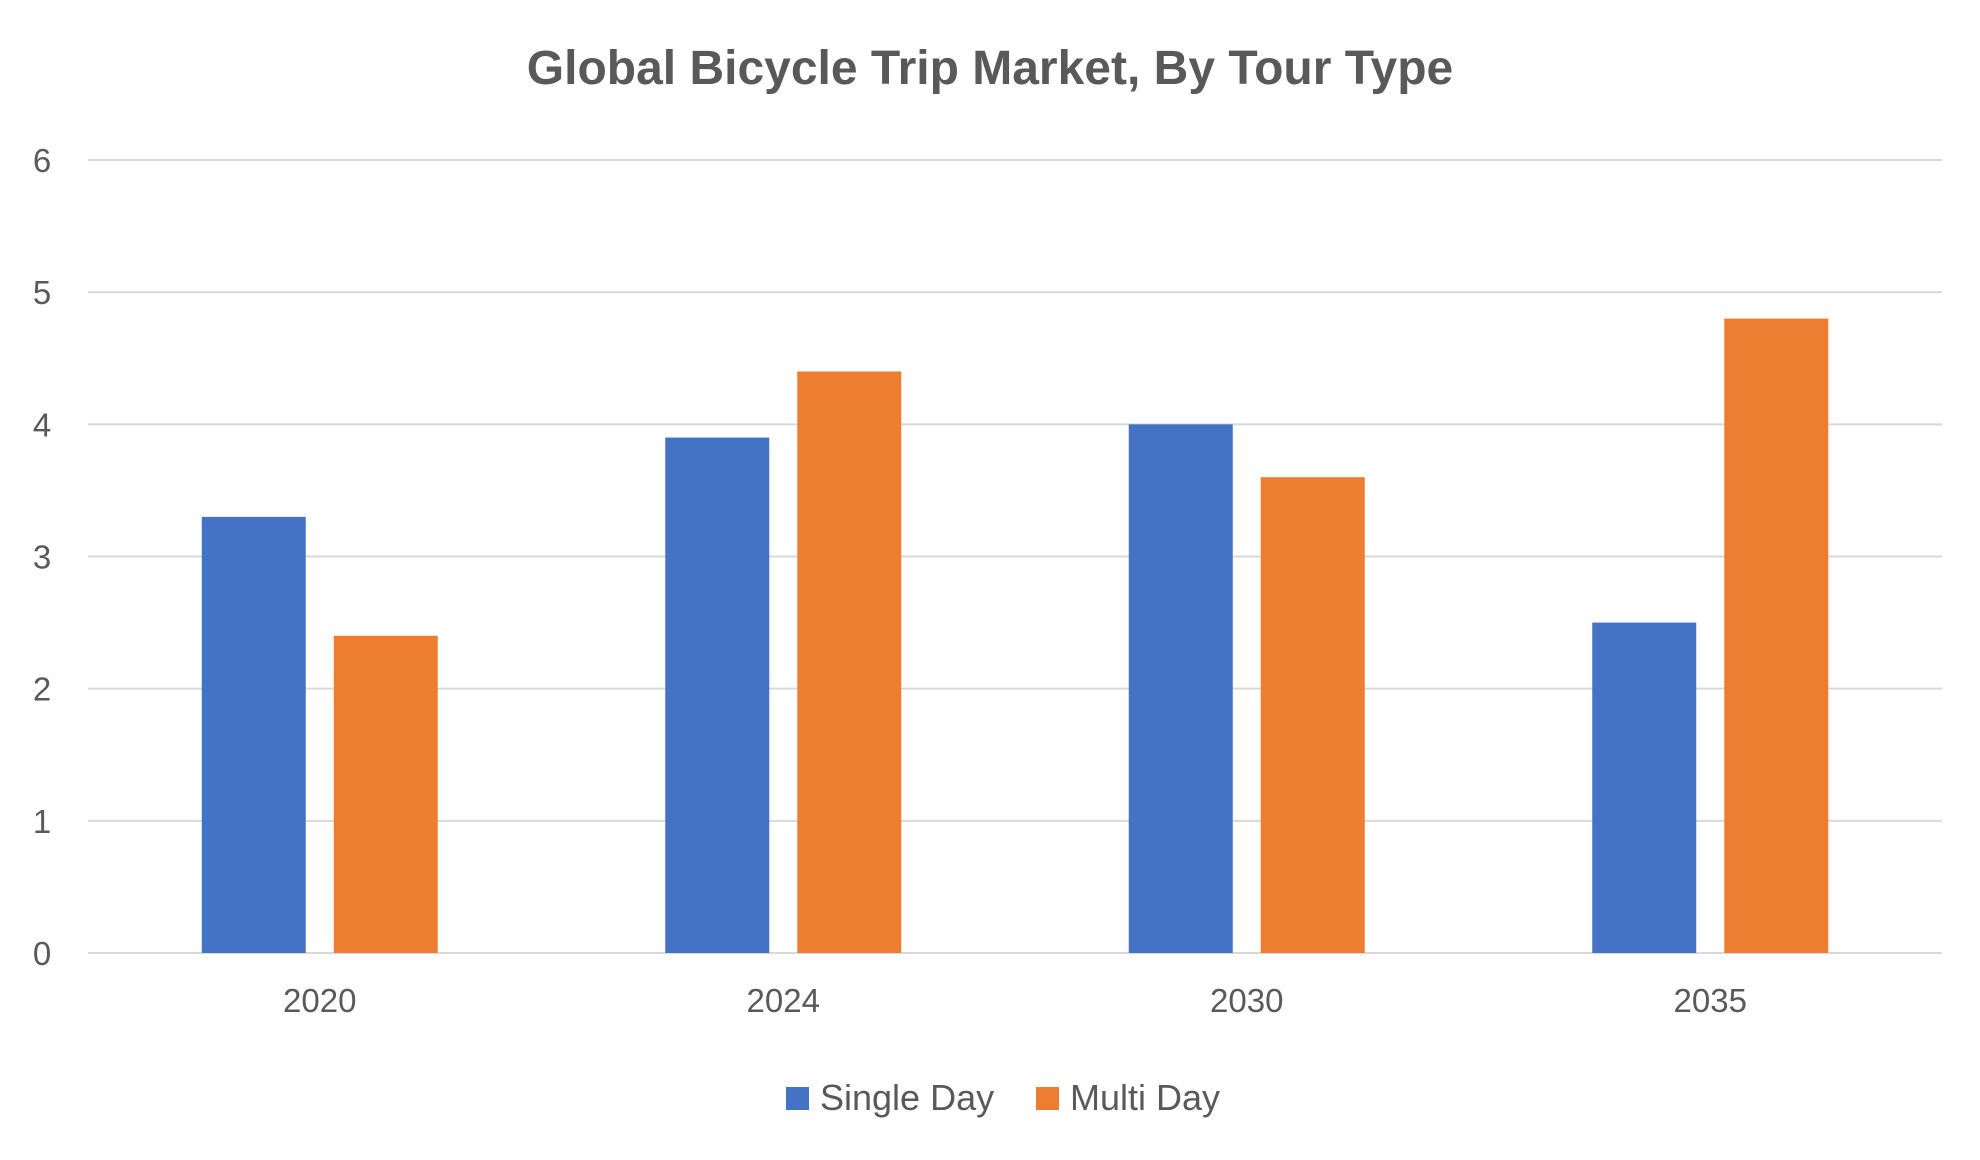  I want to click on y-tick-label: 6, so click(42, 160).